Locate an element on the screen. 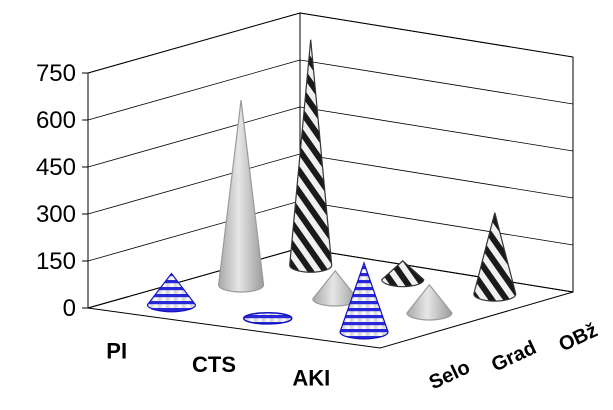 The width and height of the screenshot is (613, 410). category-label-aki: AKI is located at coordinates (311, 377).